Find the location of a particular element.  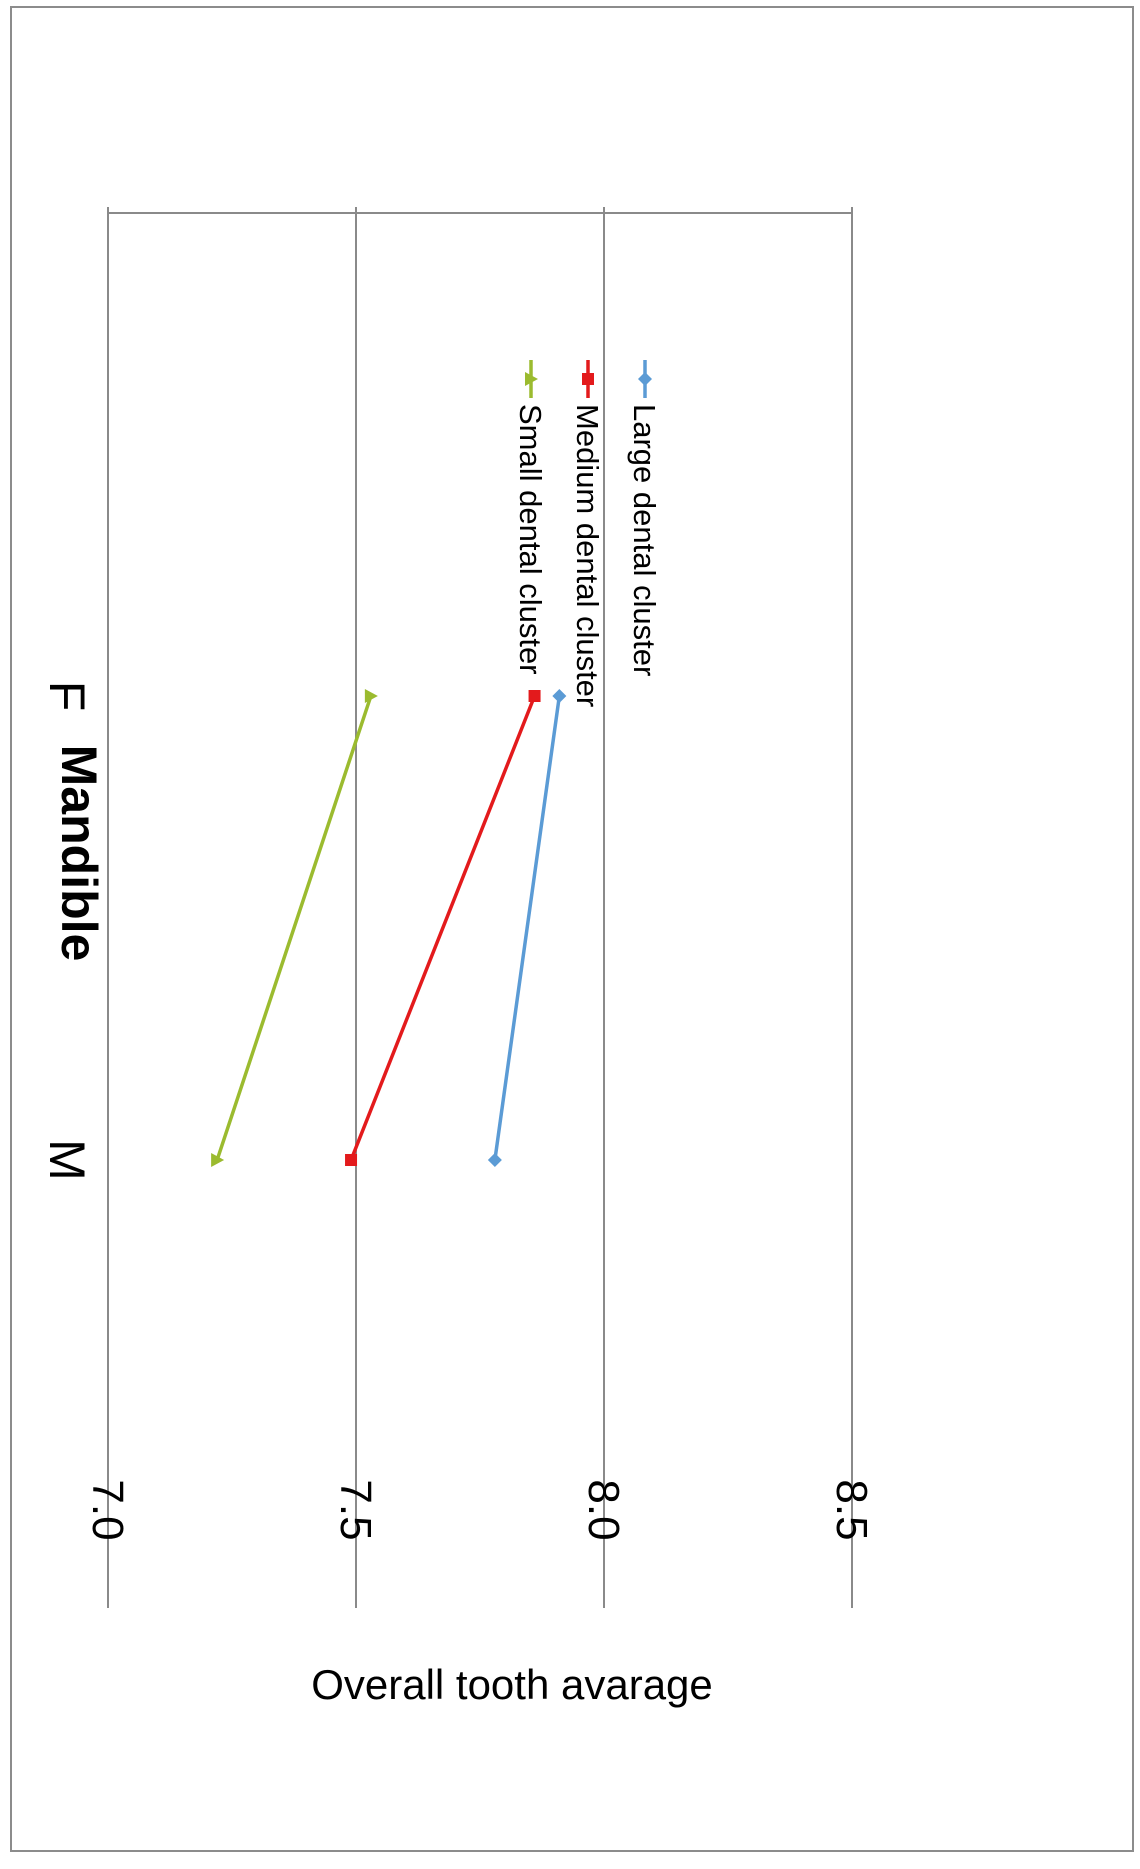

legend-label: Large dental cluster is located at coordinates (644, 540).